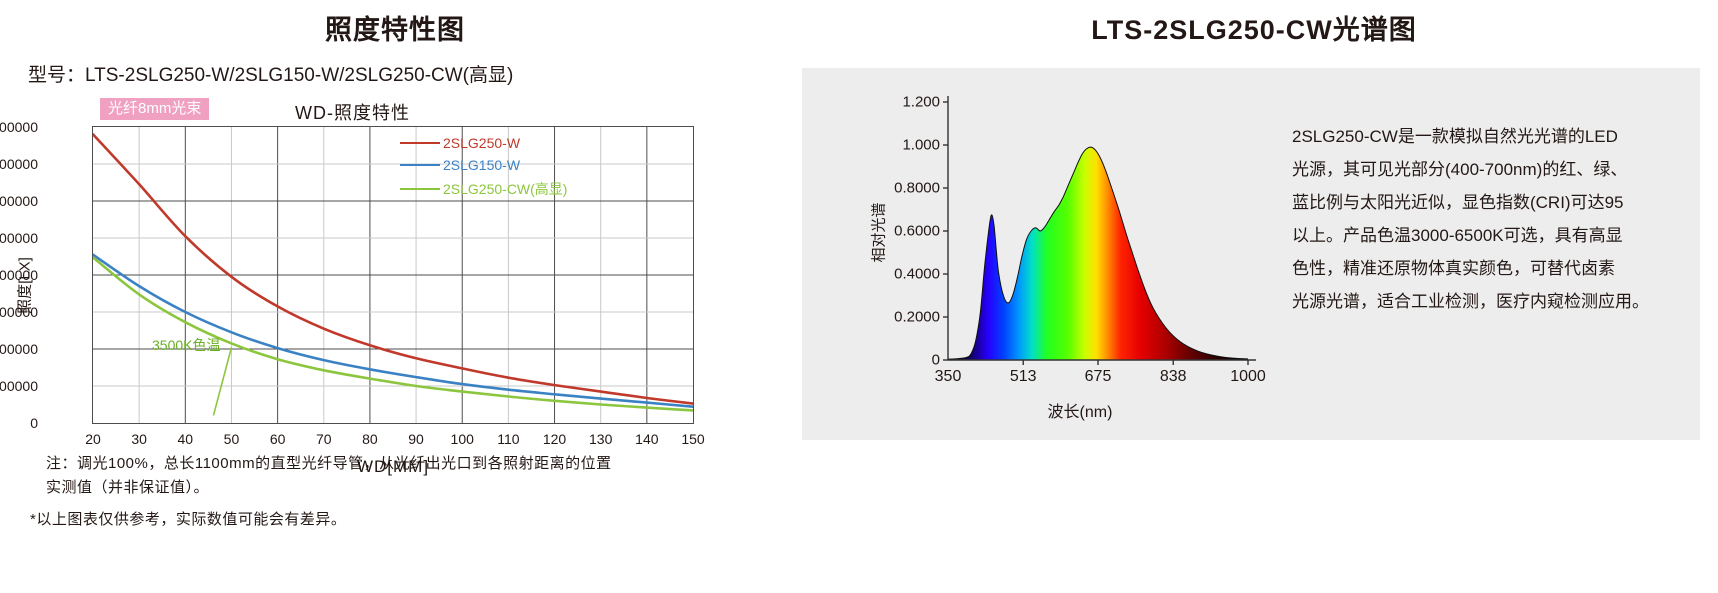 Image resolution: width=1718 pixels, height=593 pixels. Describe the element at coordinates (231, 439) in the screenshot. I see `x-tick-label: 50` at that location.